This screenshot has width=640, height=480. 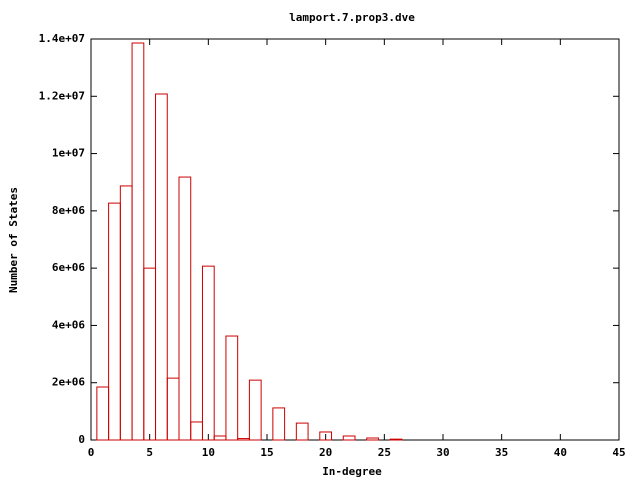 What do you see at coordinates (68, 210) in the screenshot?
I see `y-tick-label: 8e+06` at bounding box center [68, 210].